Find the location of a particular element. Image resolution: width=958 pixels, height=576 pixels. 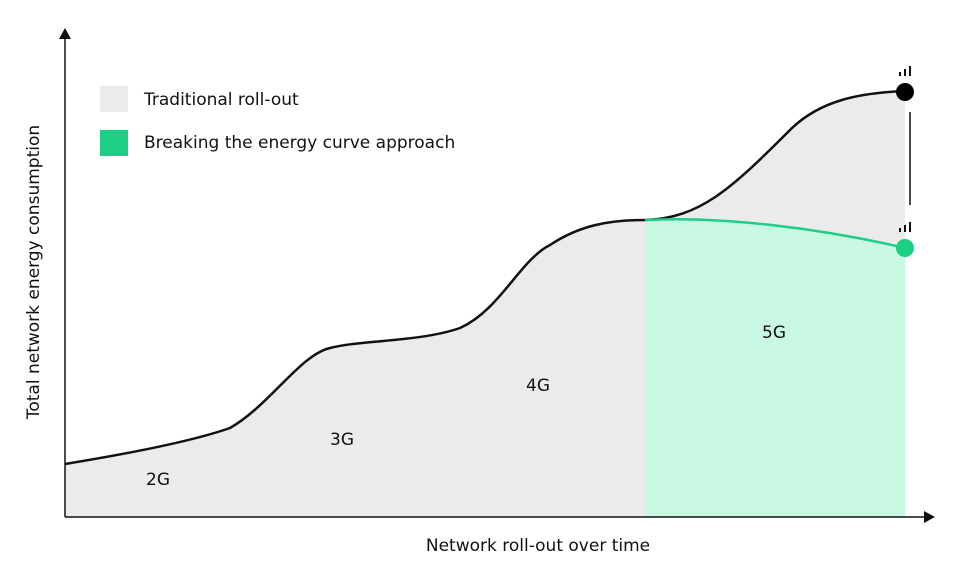

y-axis-label: Total network energy consumption is located at coordinates (34, 272).